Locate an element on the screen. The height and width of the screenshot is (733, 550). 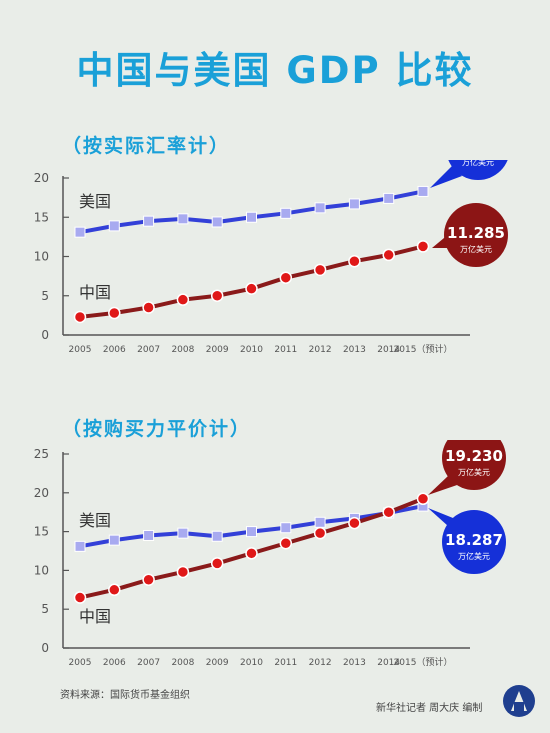
callout-value: 11.285 is located at coordinates (476, 233).